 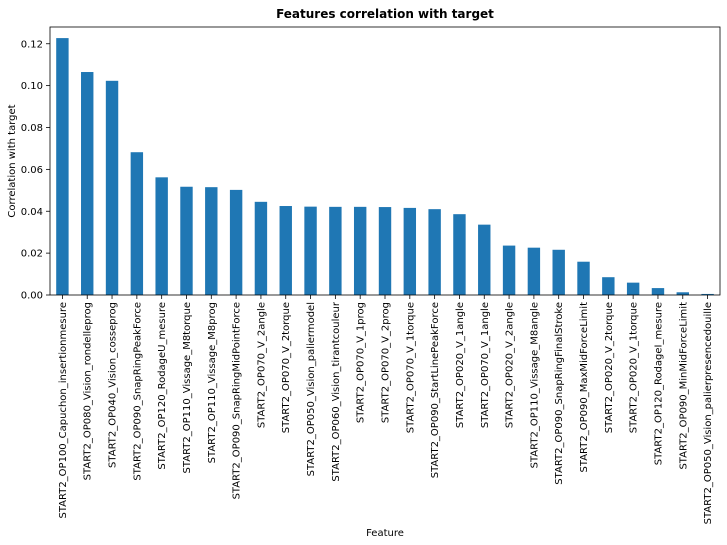 I want to click on x-tick-label: START2_OP070_V_1angle, so click(x=485, y=365).